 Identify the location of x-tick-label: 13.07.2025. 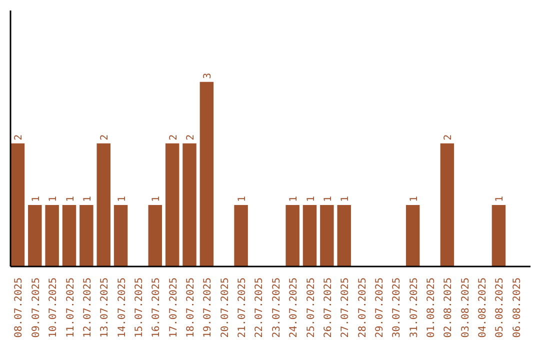
(105, 307).